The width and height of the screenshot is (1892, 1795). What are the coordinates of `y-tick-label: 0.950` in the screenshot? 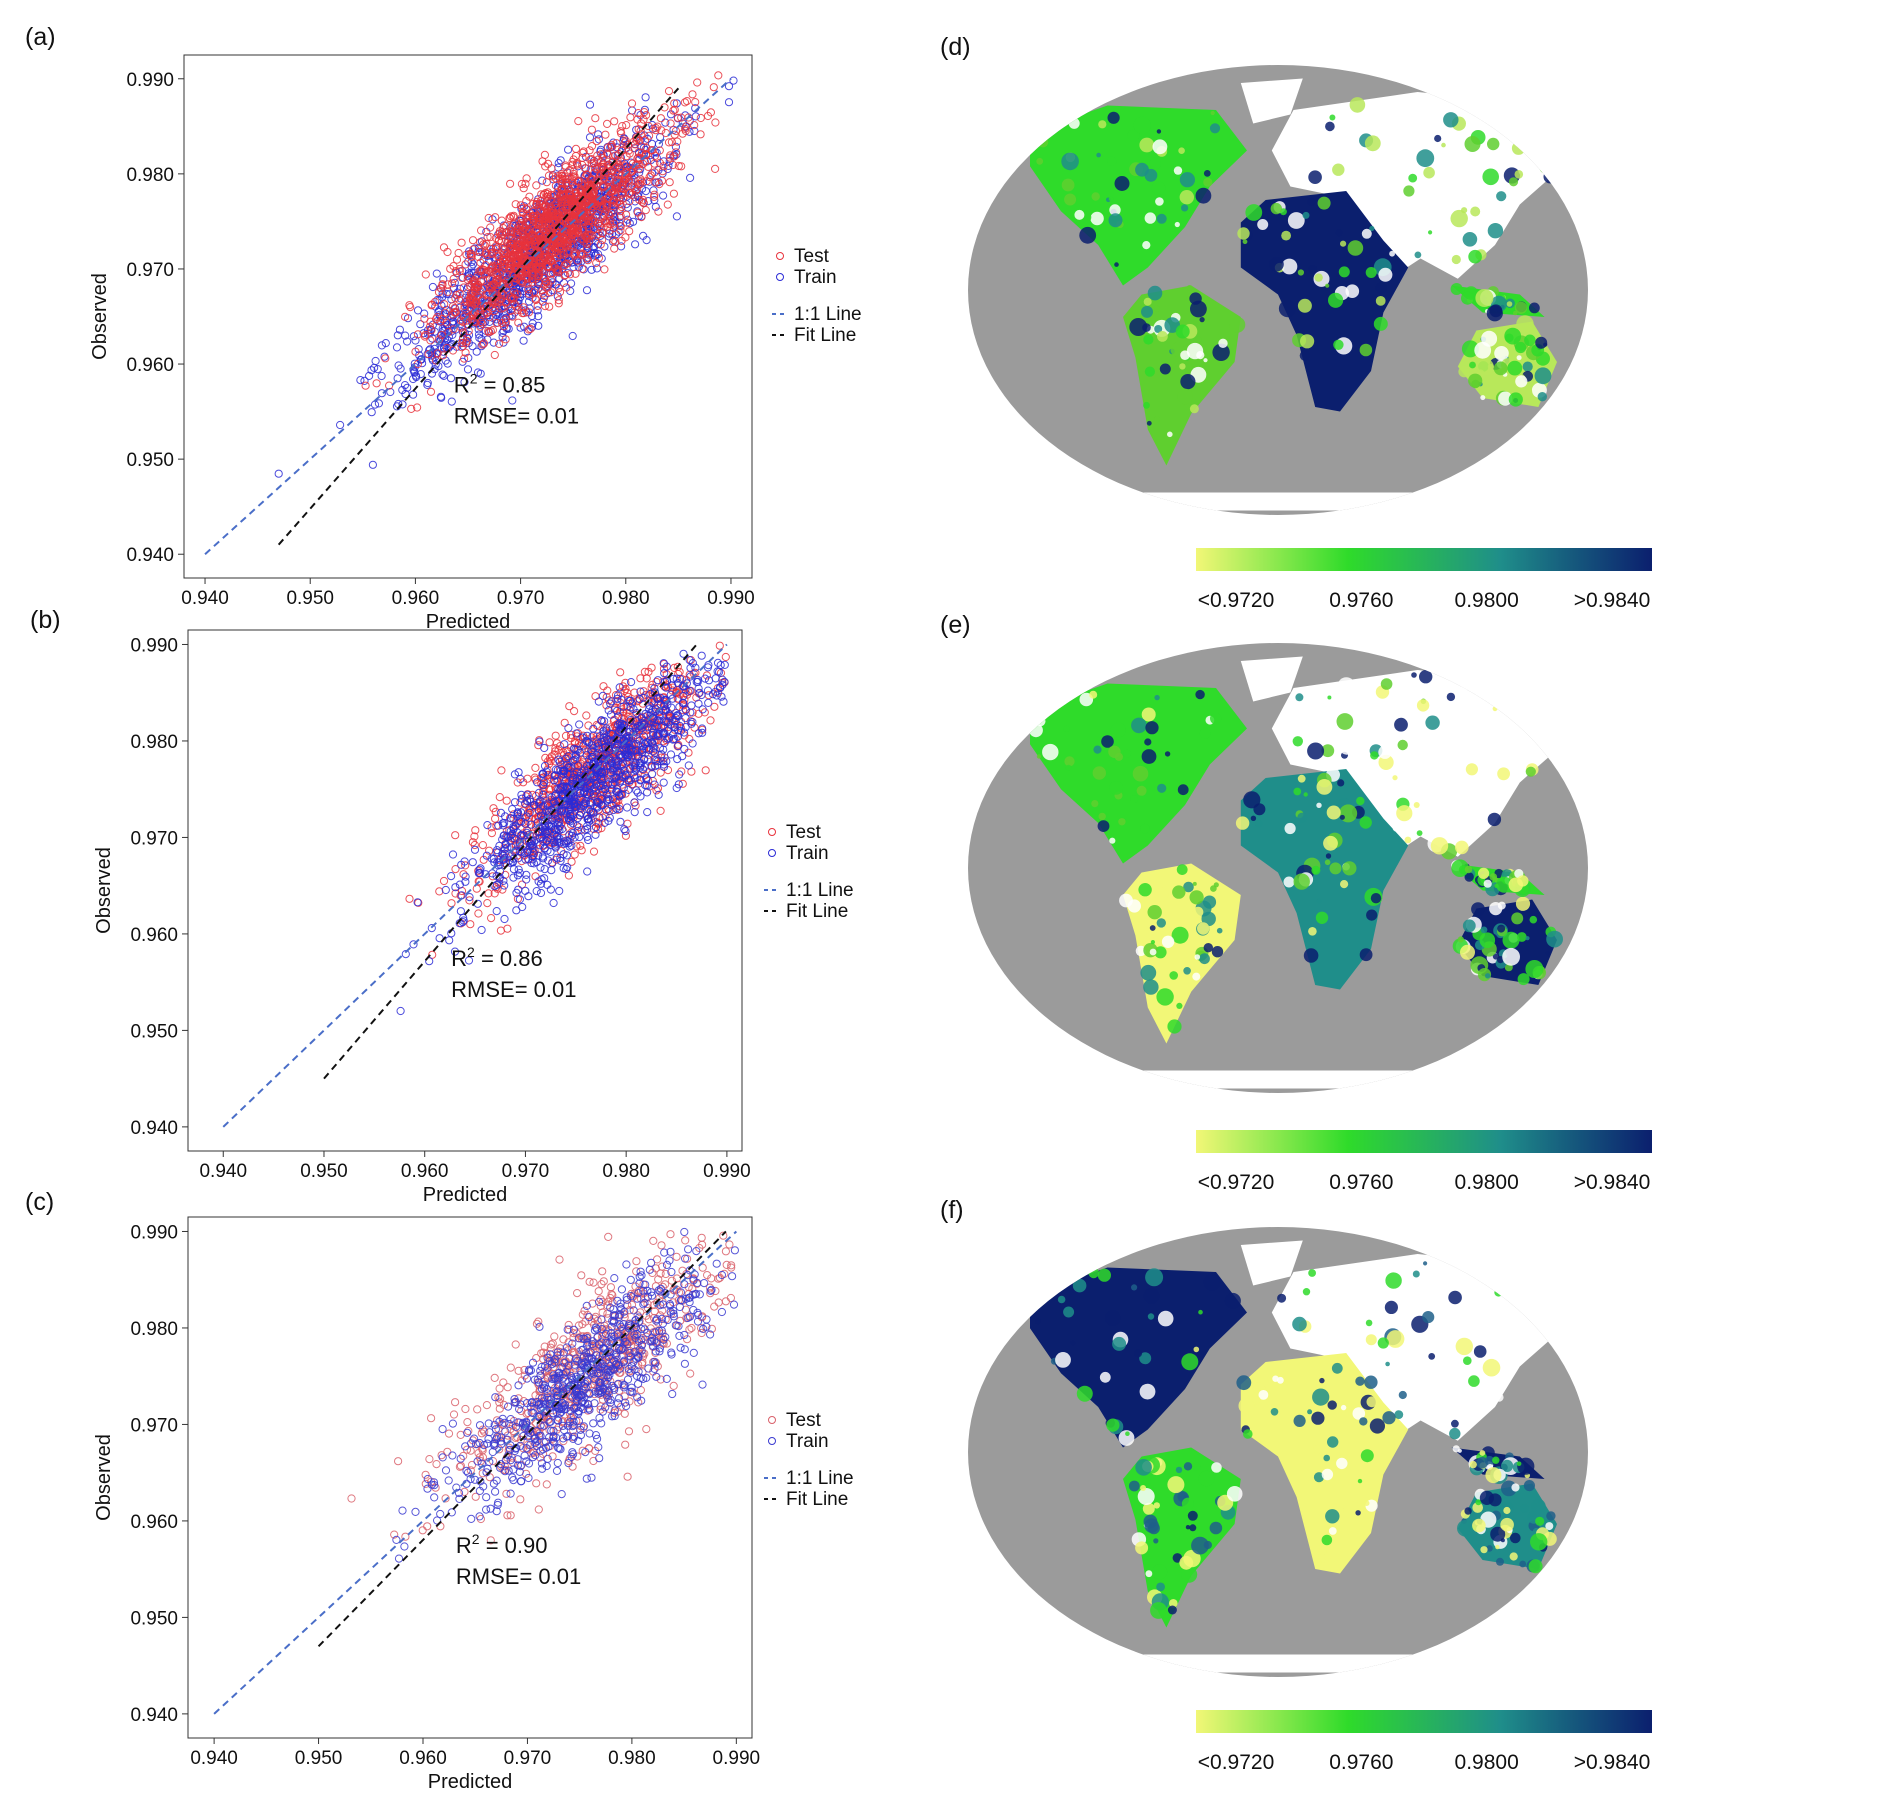 It's located at (154, 1031).